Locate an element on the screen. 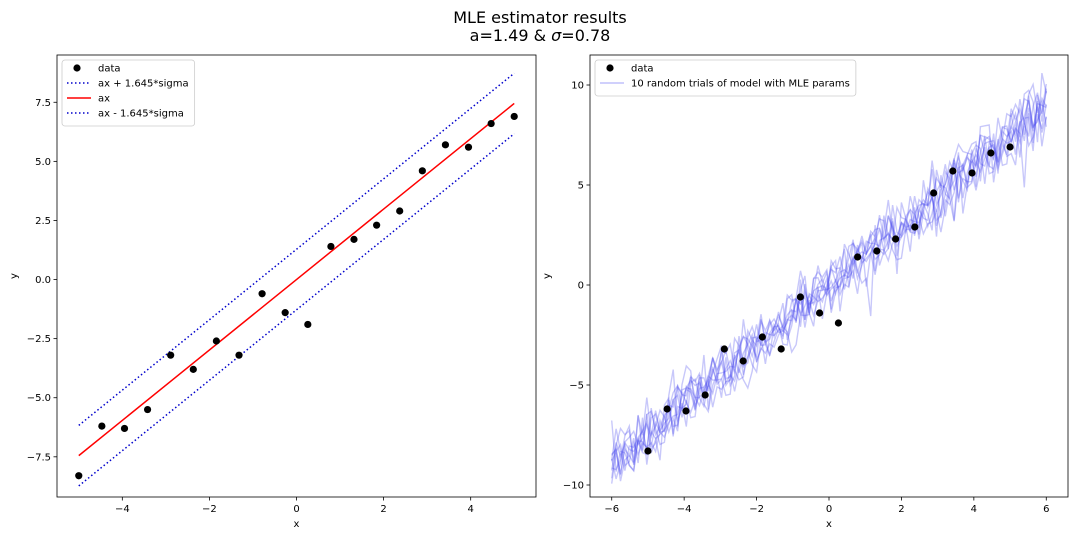  y-tick-label: −5.0 is located at coordinates (39, 398).